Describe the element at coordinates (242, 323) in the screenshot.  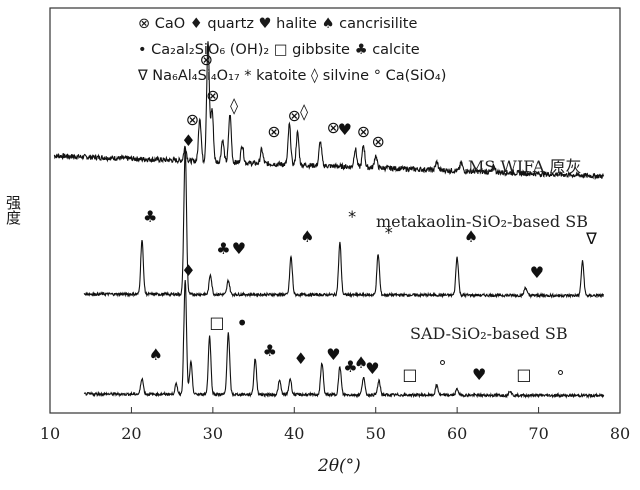
I see `phase-marker: •` at that location.